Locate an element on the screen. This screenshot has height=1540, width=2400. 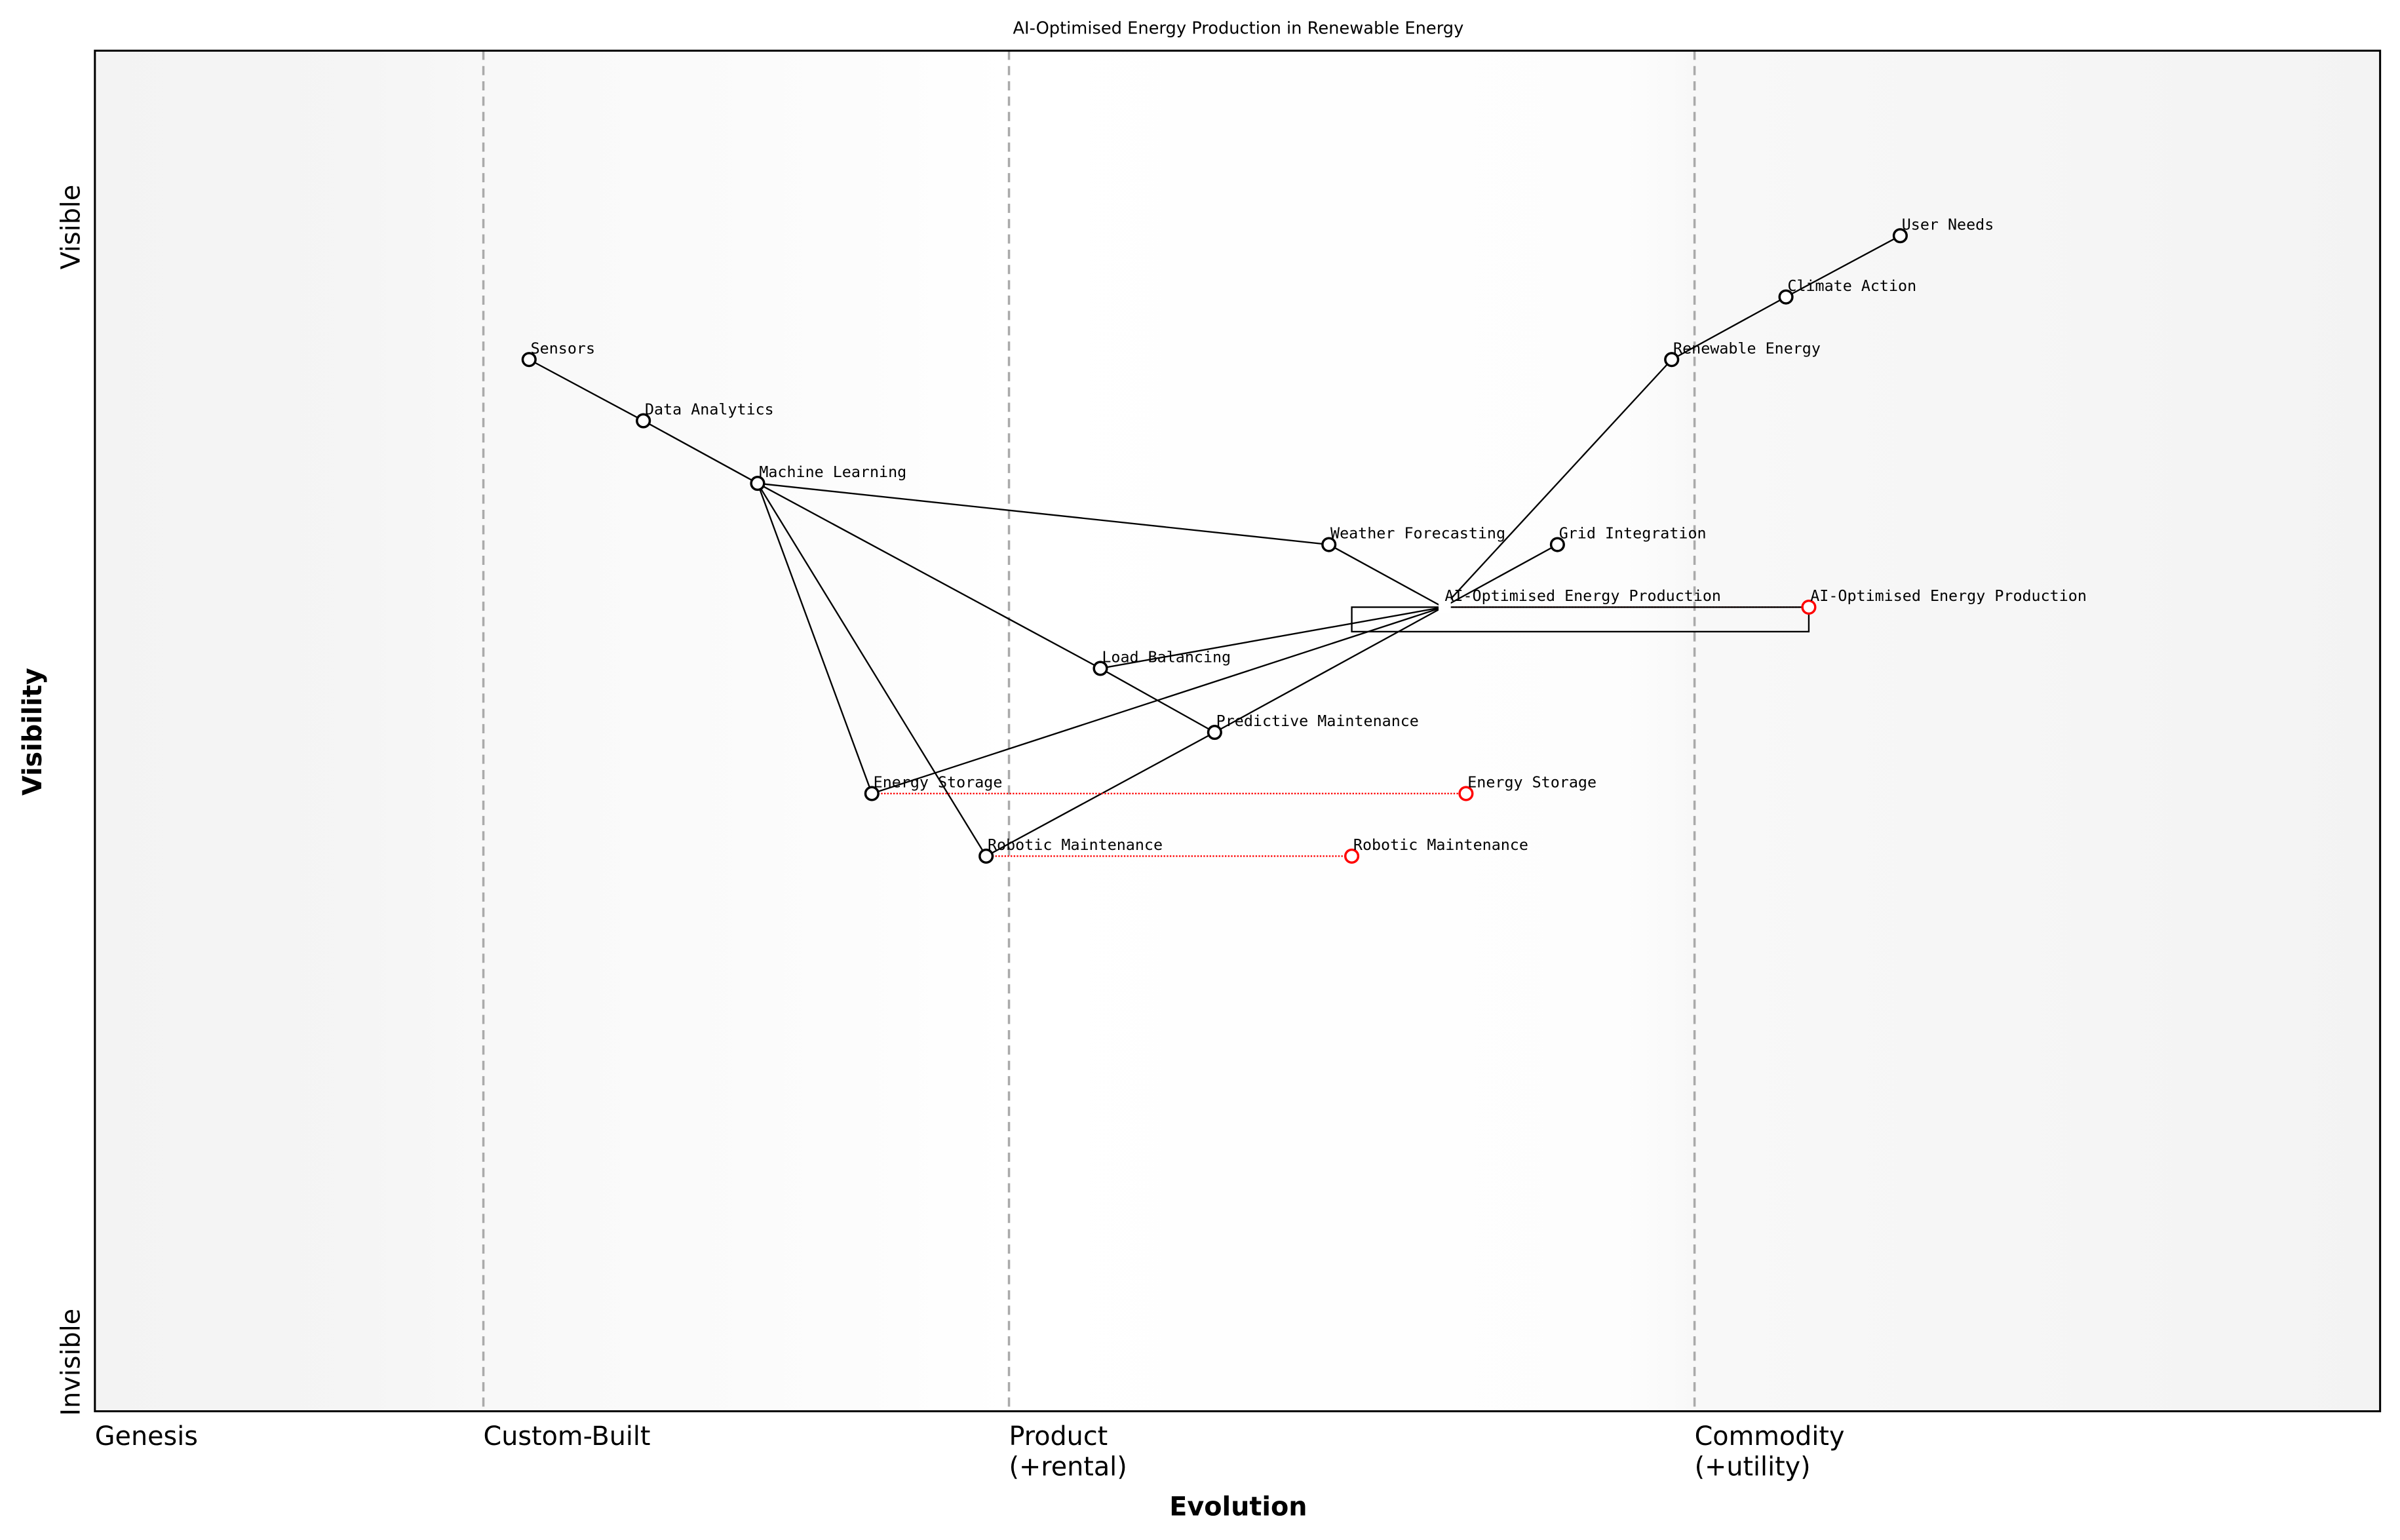
component-label: AI-Optimised Energy Production is located at coordinates (1582, 596).